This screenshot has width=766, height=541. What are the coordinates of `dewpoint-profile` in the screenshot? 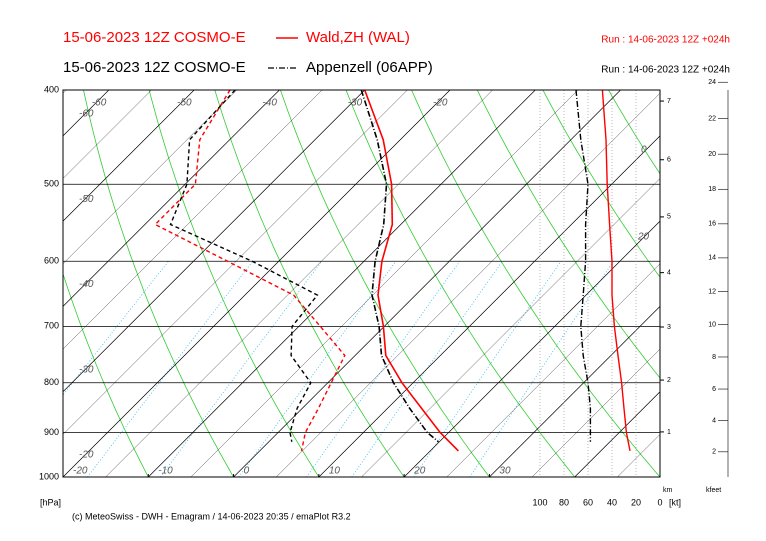 It's located at (244, 265).